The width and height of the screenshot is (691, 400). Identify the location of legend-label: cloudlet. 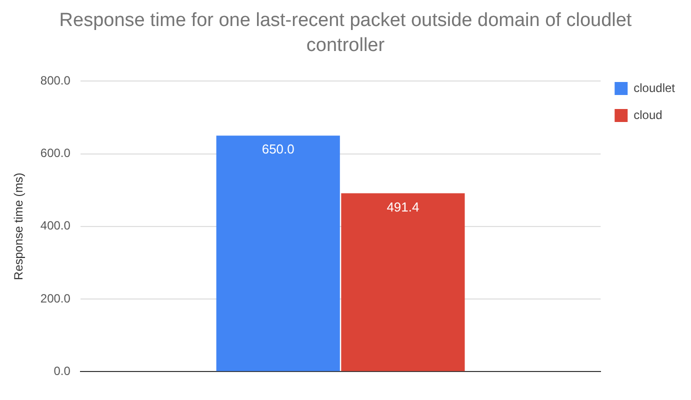
(655, 87).